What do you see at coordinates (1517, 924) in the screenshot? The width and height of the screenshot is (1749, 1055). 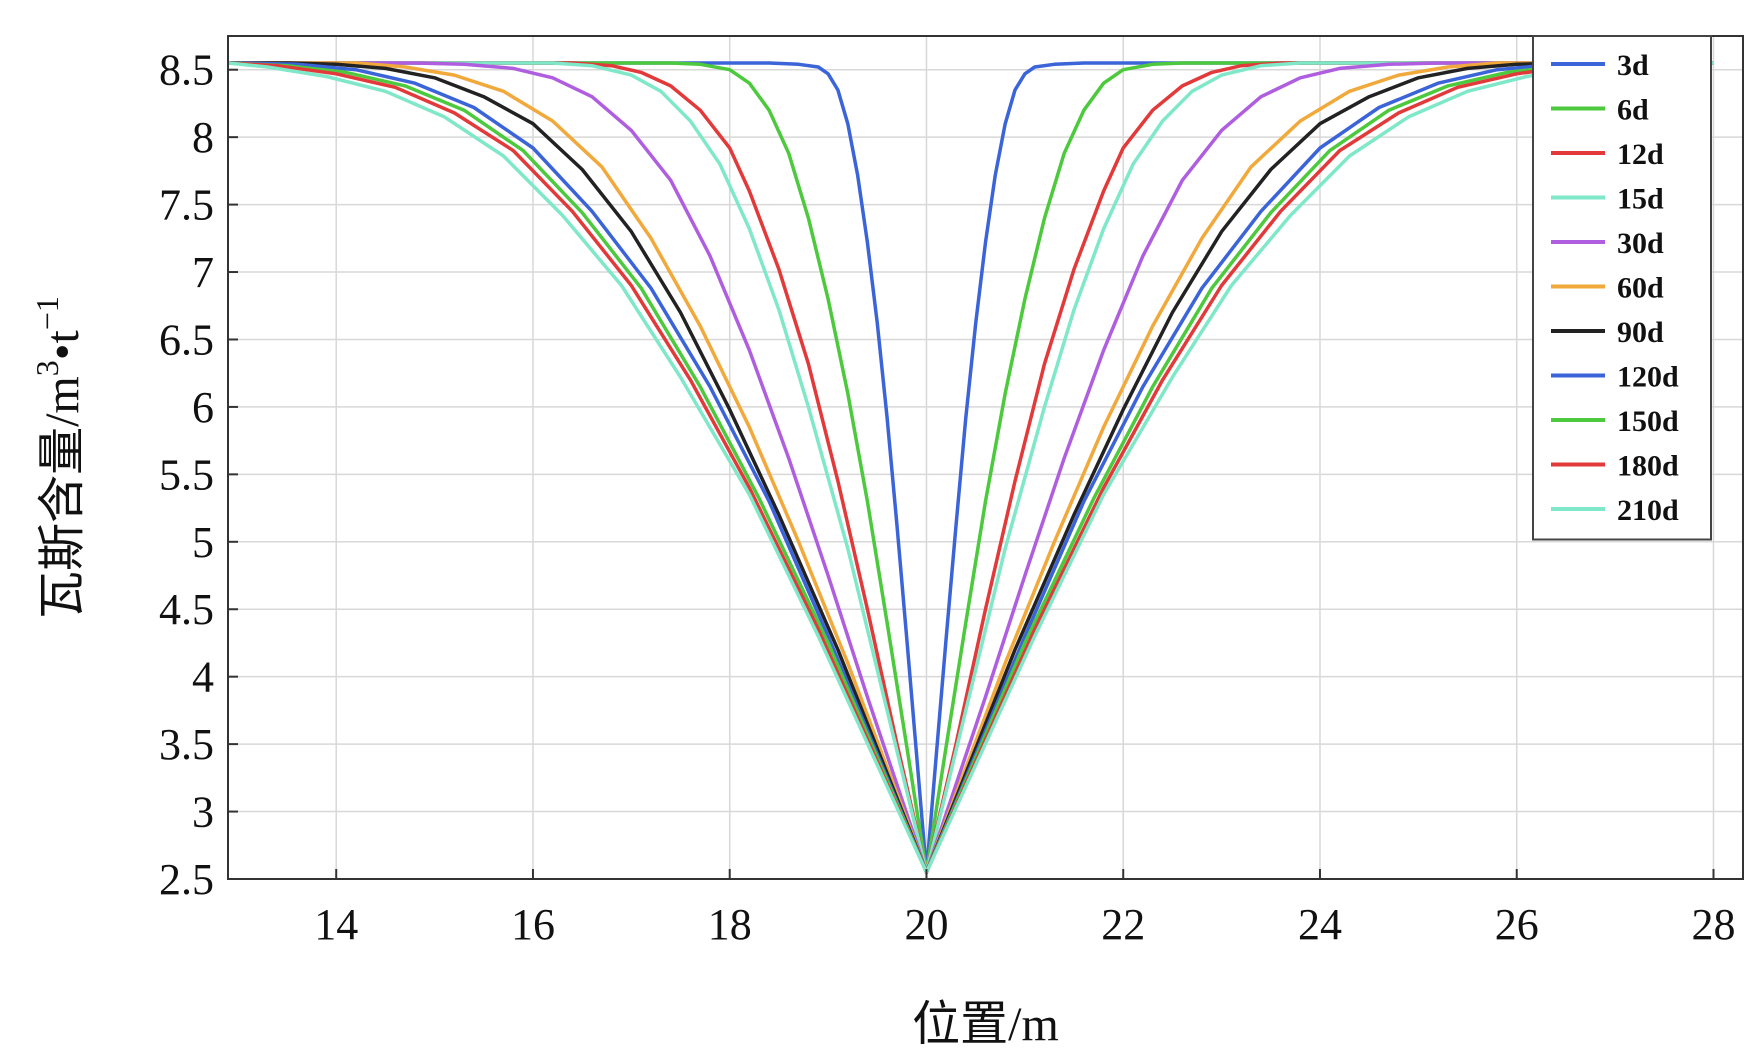 I see `x-tick-label: 26` at bounding box center [1517, 924].